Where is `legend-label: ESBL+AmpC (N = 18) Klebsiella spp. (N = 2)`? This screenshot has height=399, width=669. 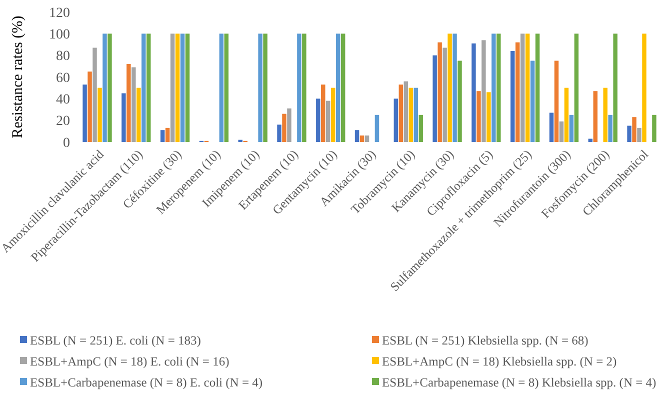
legend-label: ESBL+AmpC (N = 18) Klebsiella spp. (N = 2) is located at coordinates (499, 361).